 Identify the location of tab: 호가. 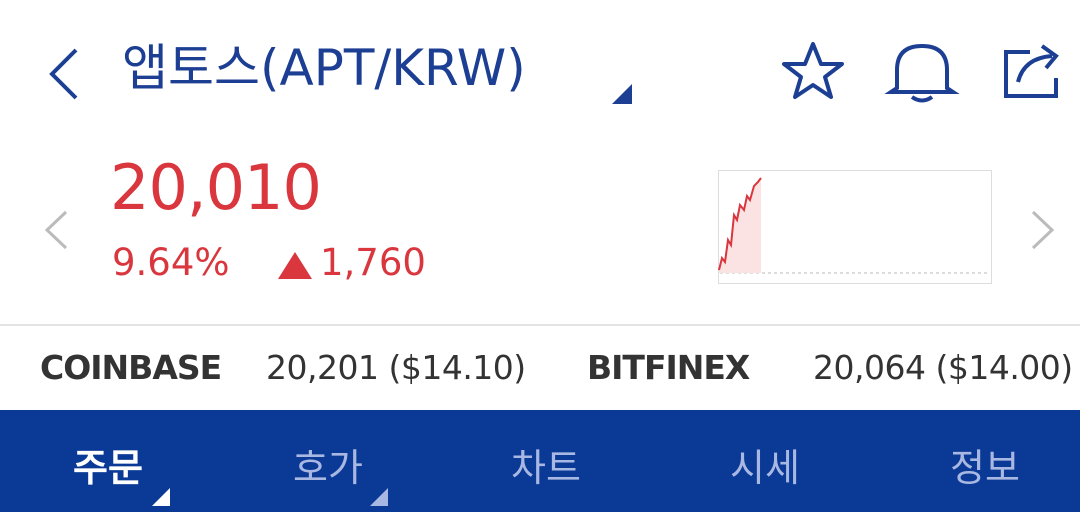
(328, 468).